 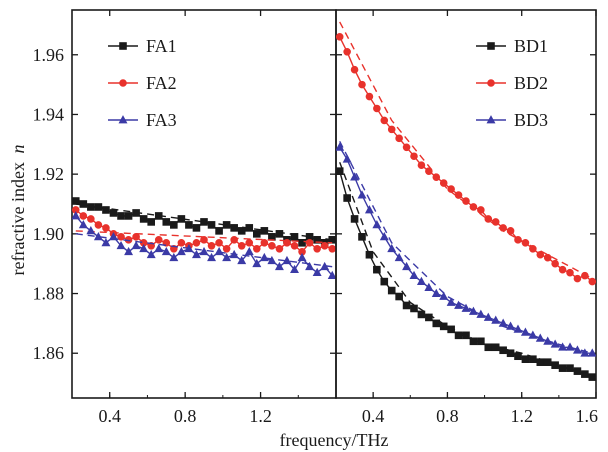 What do you see at coordinates (373, 416) in the screenshot?
I see `x-tick-label: 0.4` at bounding box center [373, 416].